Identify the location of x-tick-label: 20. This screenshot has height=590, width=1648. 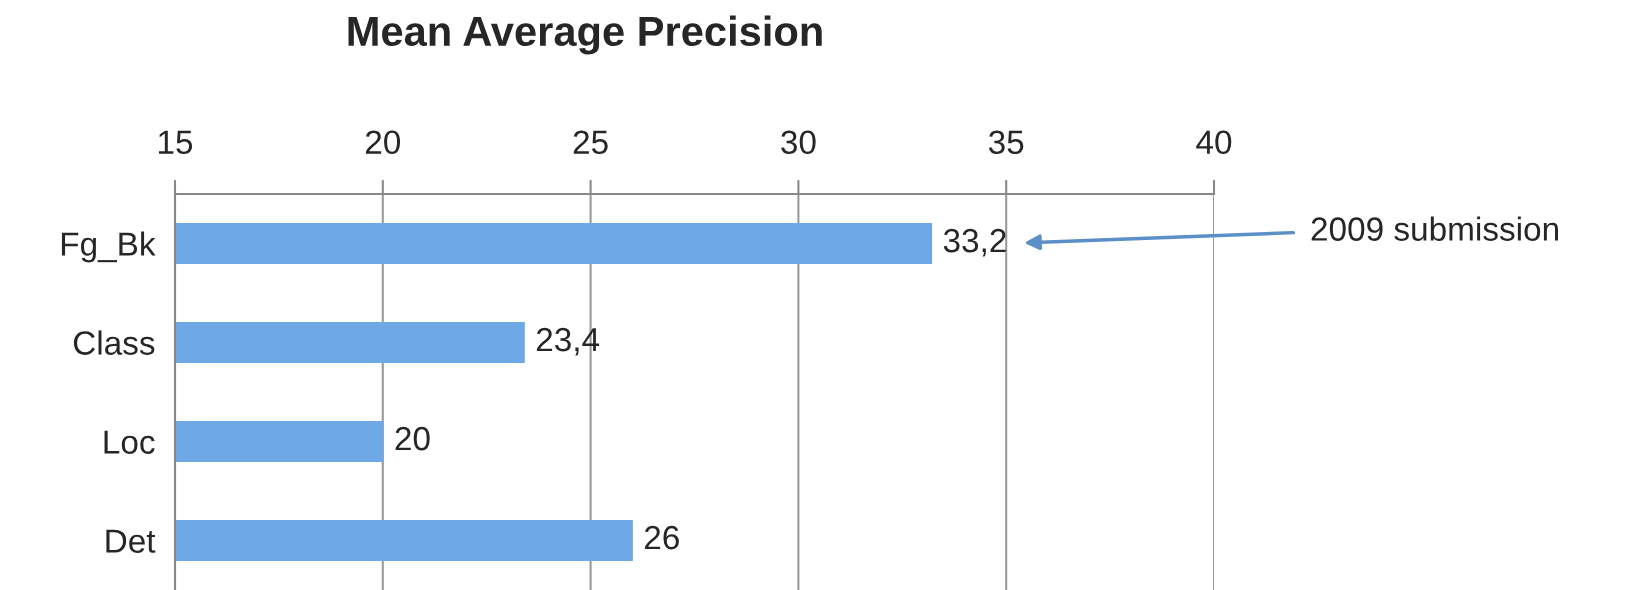
(383, 142).